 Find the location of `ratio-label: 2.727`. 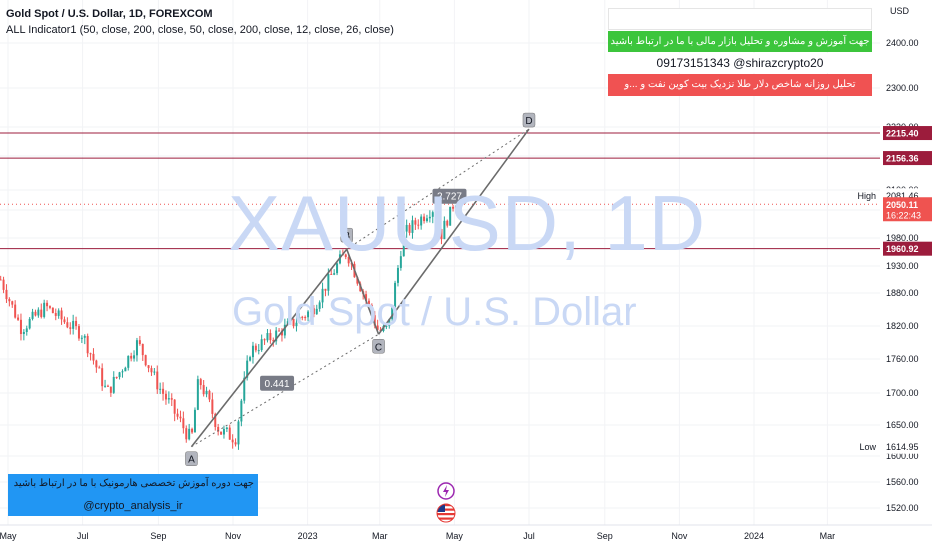

ratio-label: 2.727 is located at coordinates (449, 197).